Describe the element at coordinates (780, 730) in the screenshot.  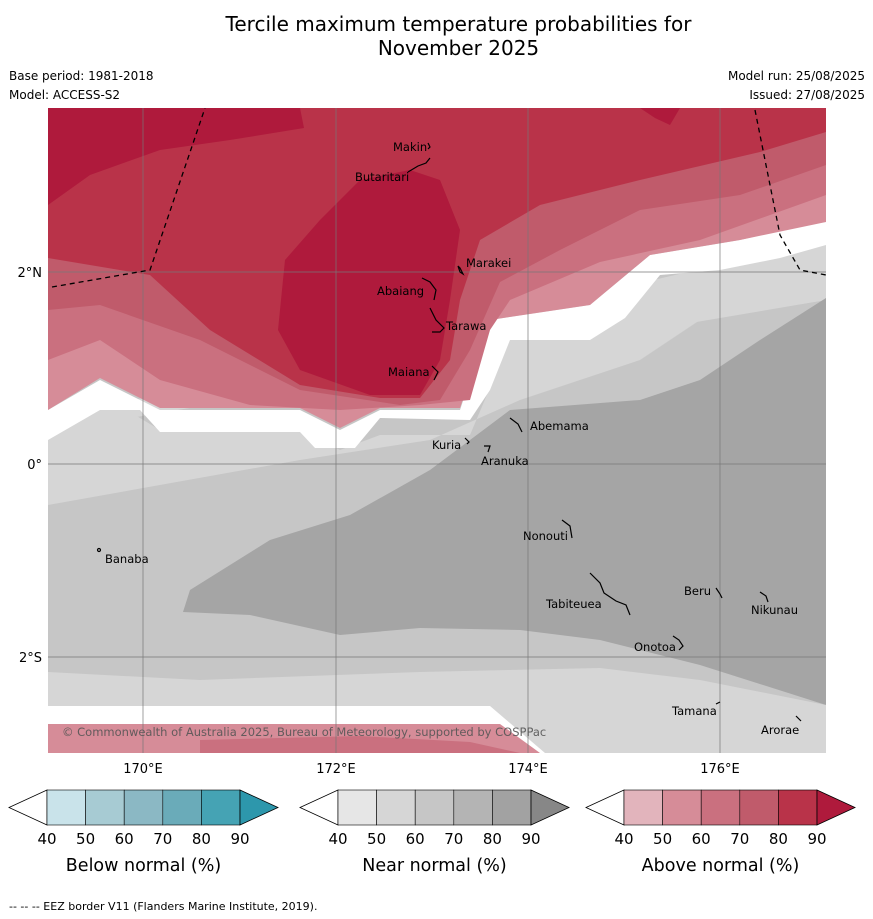
I see `label-arorae: Arorae` at that location.